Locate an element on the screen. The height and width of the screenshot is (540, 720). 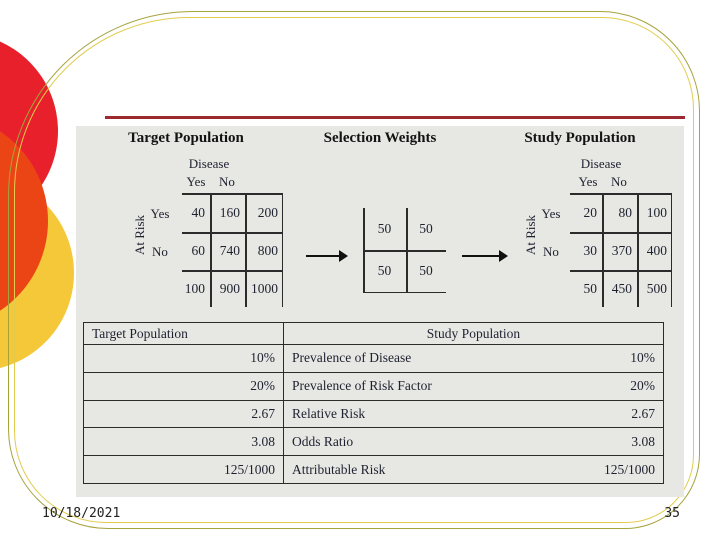
table-row: 2.67 Relative Risk 2.67 is located at coordinates (373, 413).